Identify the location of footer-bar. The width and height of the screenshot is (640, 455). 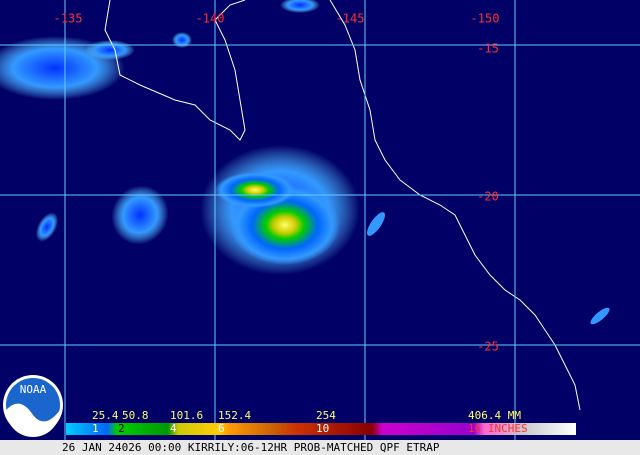
(320, 447).